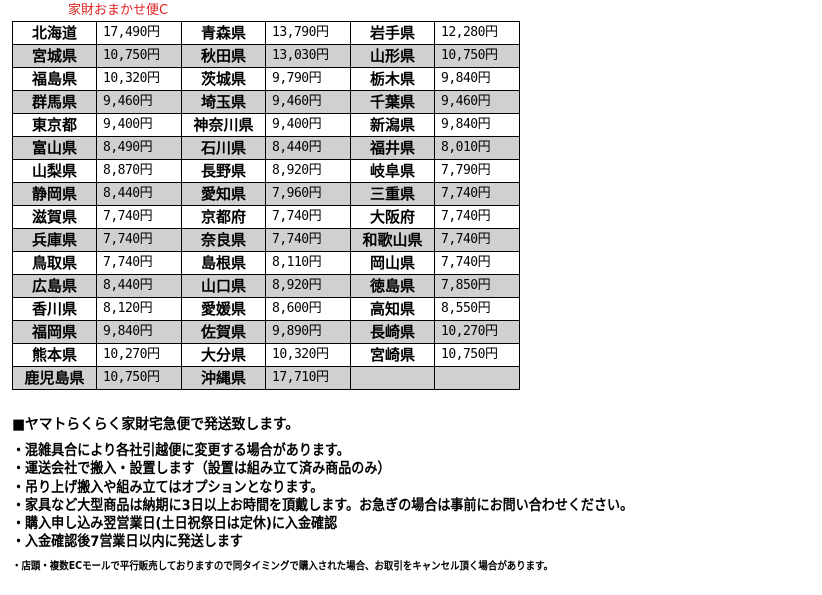  I want to click on prefecture-cell: 高知県, so click(392, 309).